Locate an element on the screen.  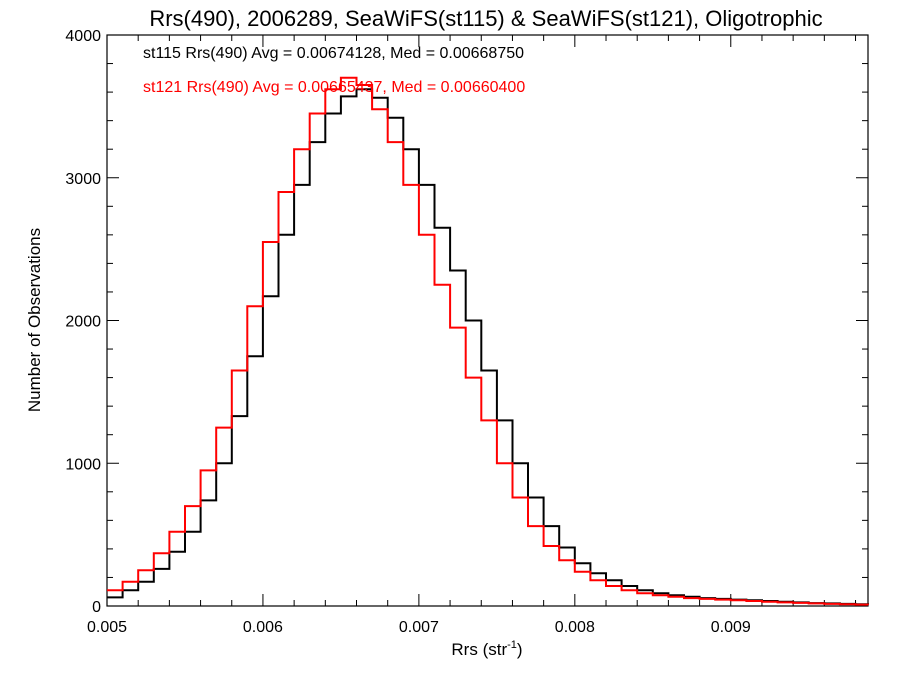
x-tick-label: 0.006 is located at coordinates (263, 627).